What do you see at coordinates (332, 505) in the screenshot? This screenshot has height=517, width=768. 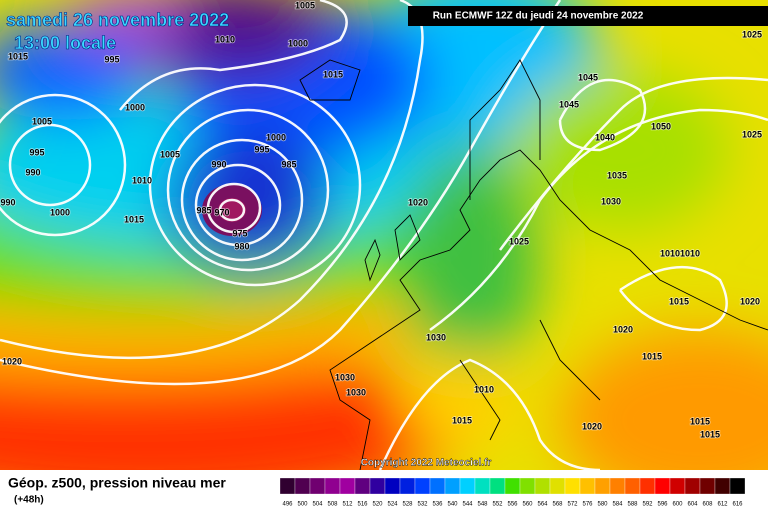 I see `scale-label: 508` at bounding box center [332, 505].